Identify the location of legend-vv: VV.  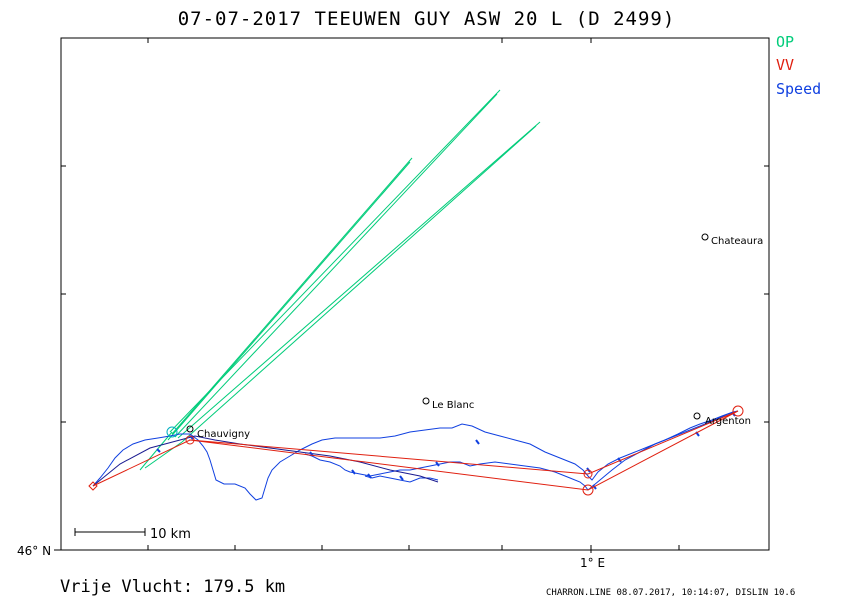
(785, 65).